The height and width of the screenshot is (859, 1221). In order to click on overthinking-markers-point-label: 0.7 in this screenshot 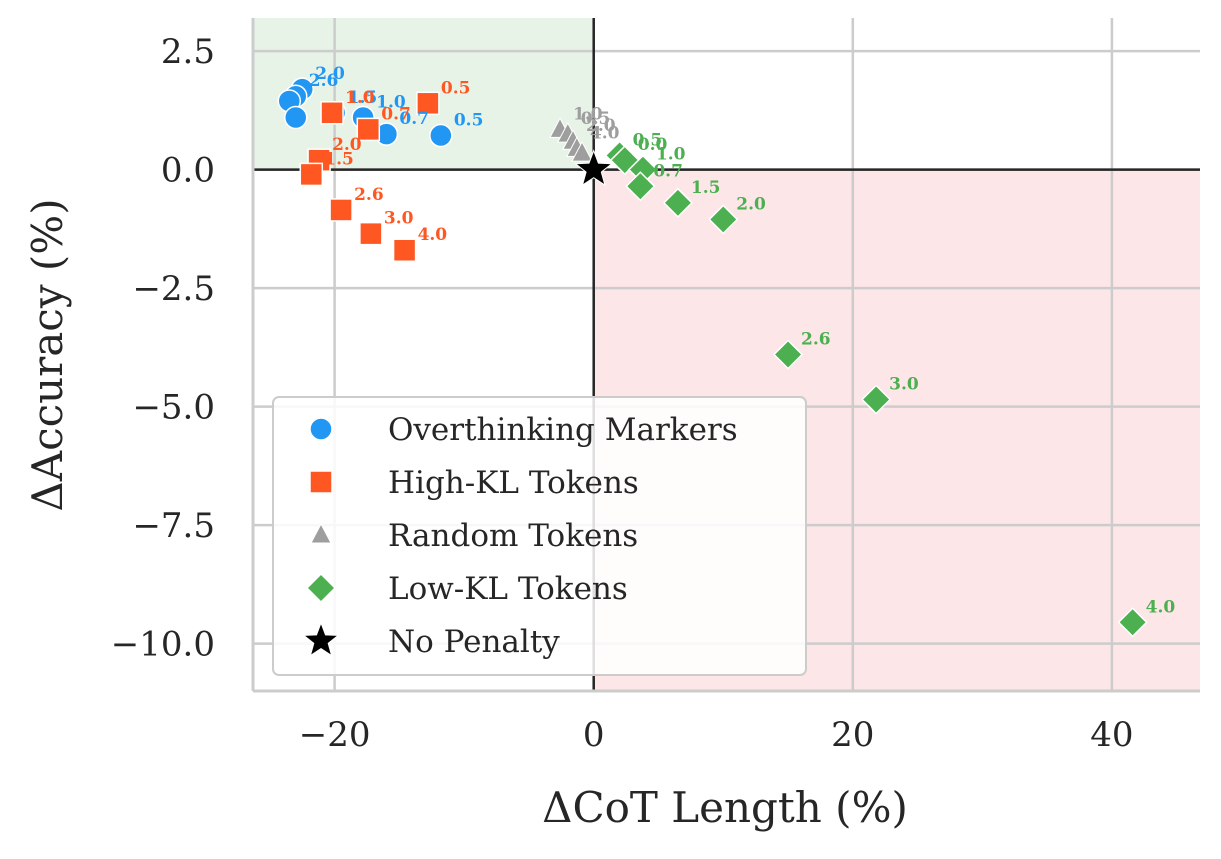, I will do `click(414, 119)`.